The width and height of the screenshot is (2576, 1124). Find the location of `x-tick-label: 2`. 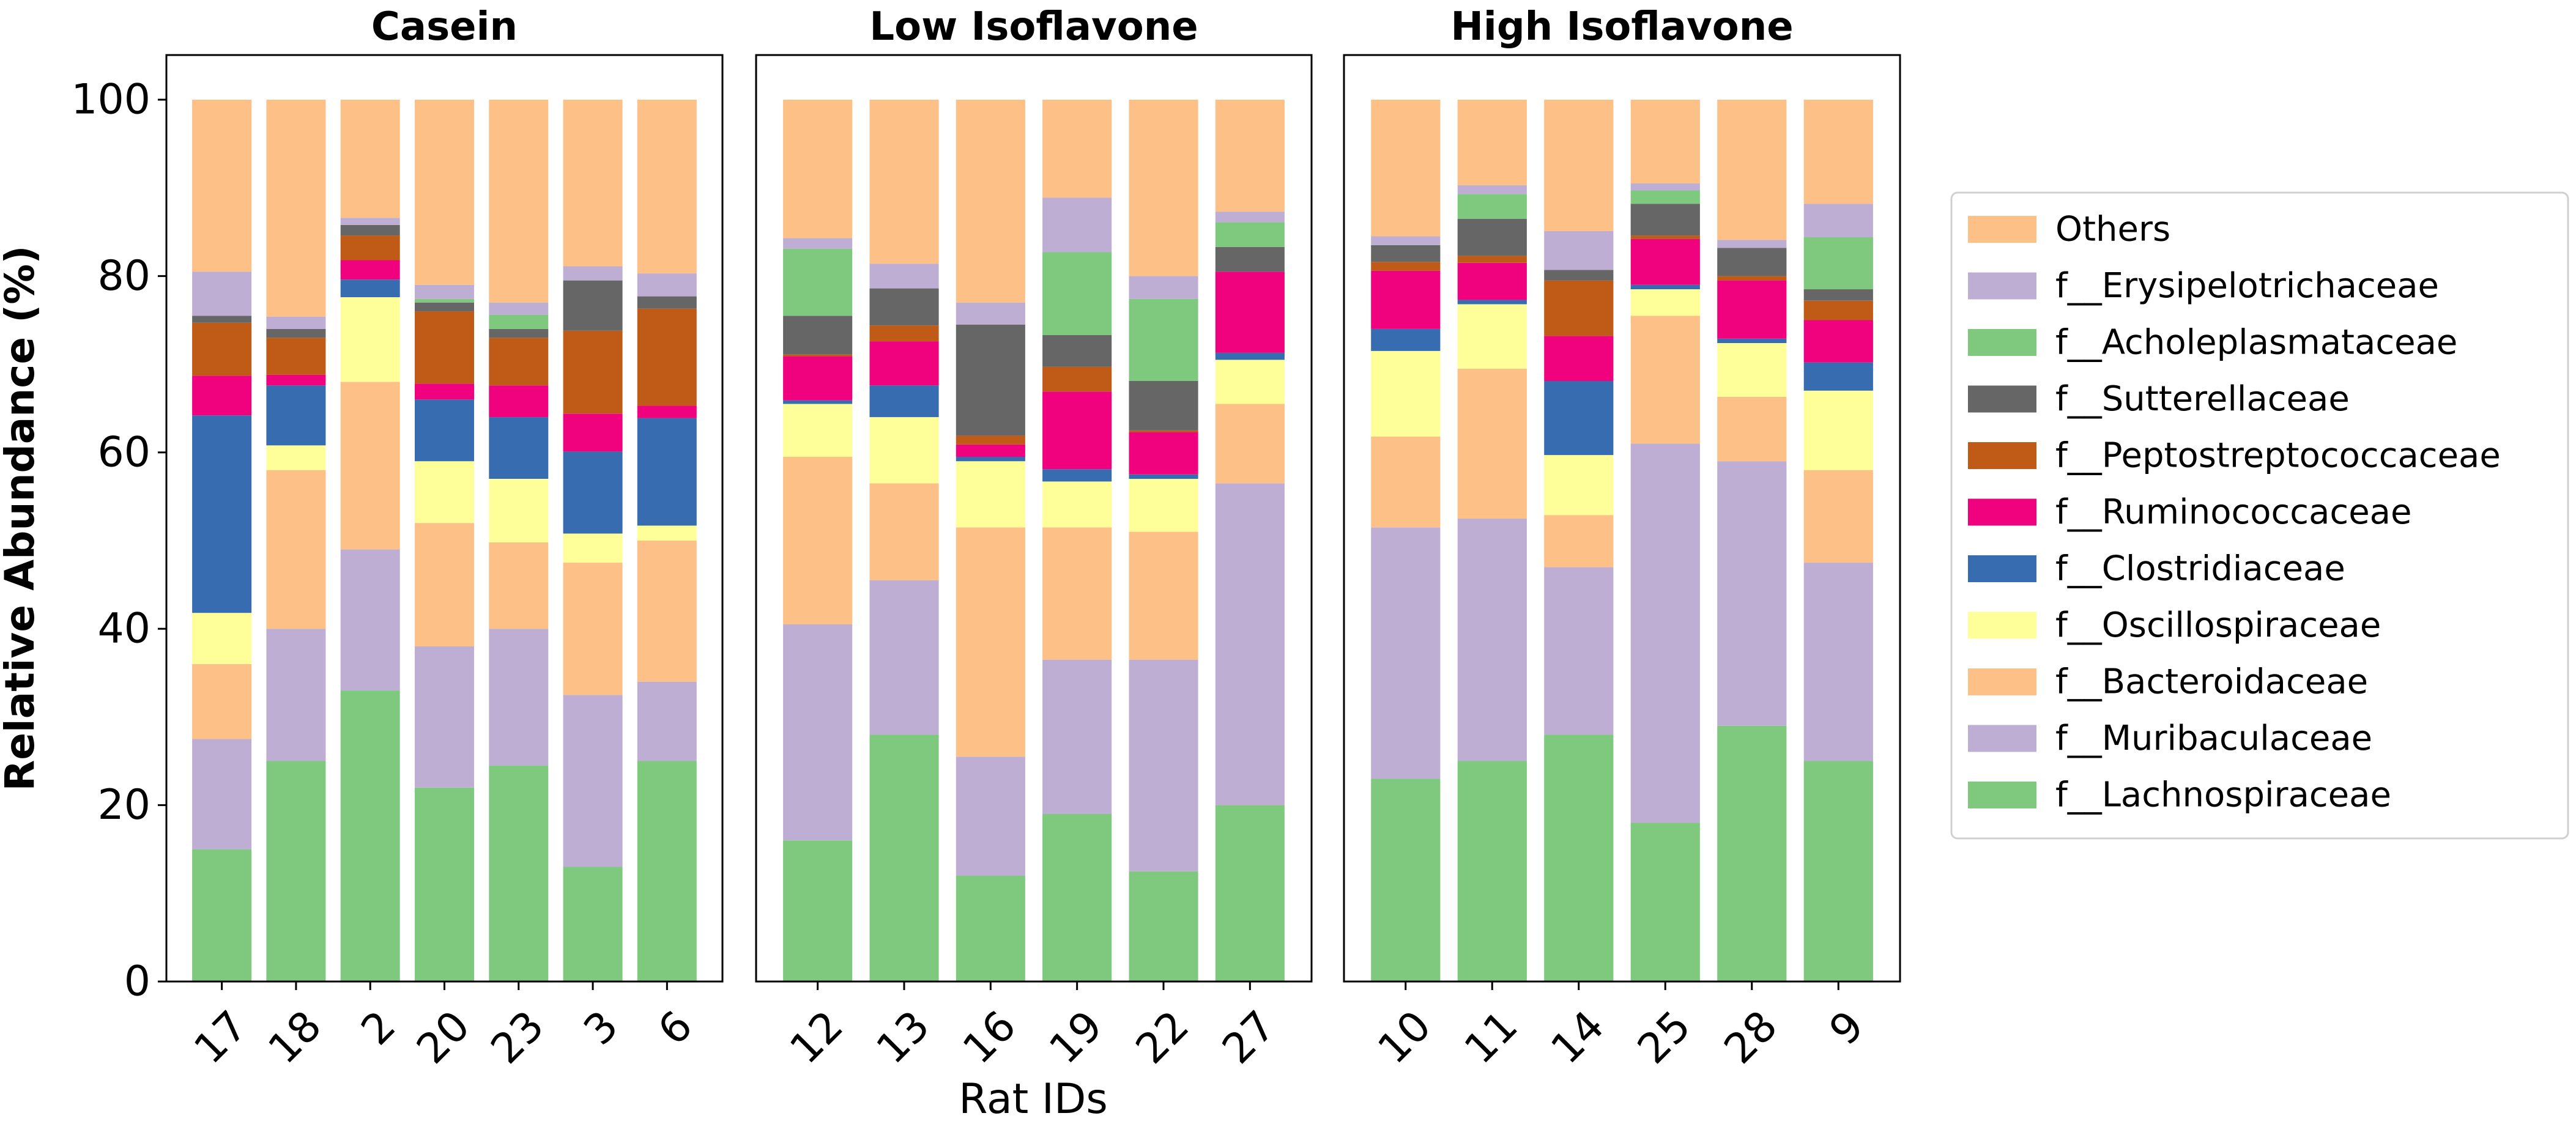

x-tick-label: 2 is located at coordinates (378, 1028).